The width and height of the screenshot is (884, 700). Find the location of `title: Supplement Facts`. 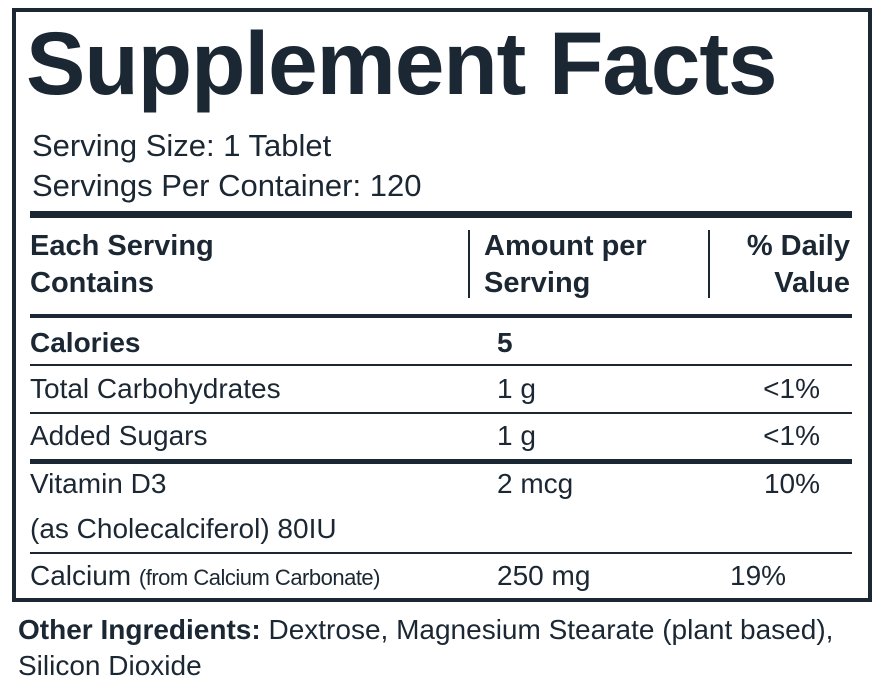

title: Supplement Facts is located at coordinates (402, 63).